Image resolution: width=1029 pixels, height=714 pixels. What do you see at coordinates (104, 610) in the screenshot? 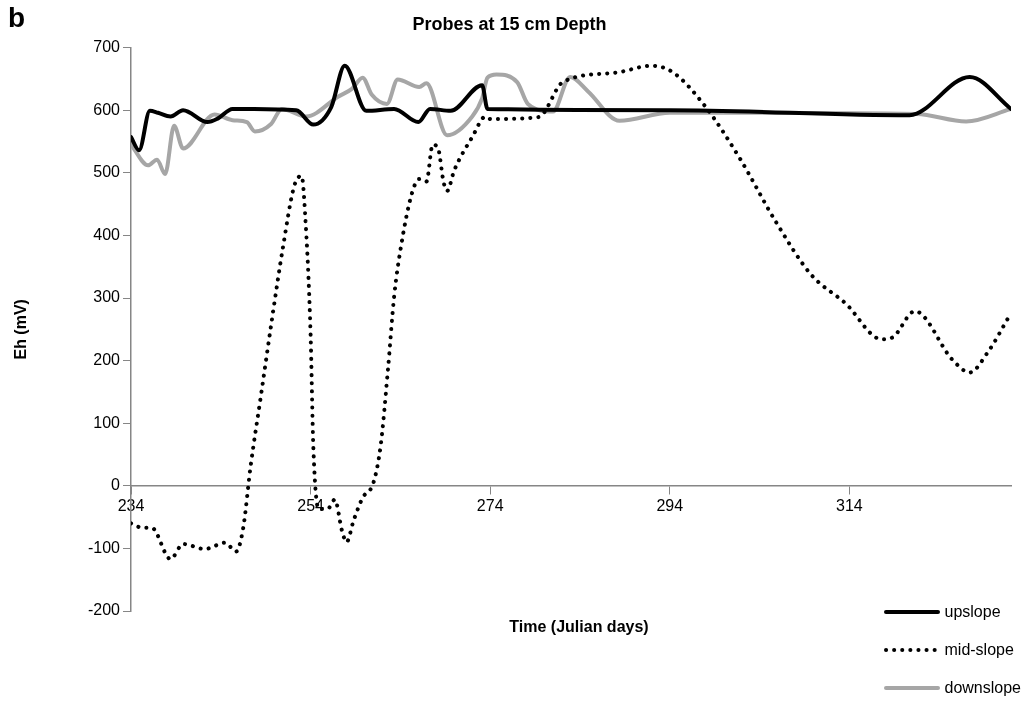
I see `y-tick-label: -200` at bounding box center [104, 610].